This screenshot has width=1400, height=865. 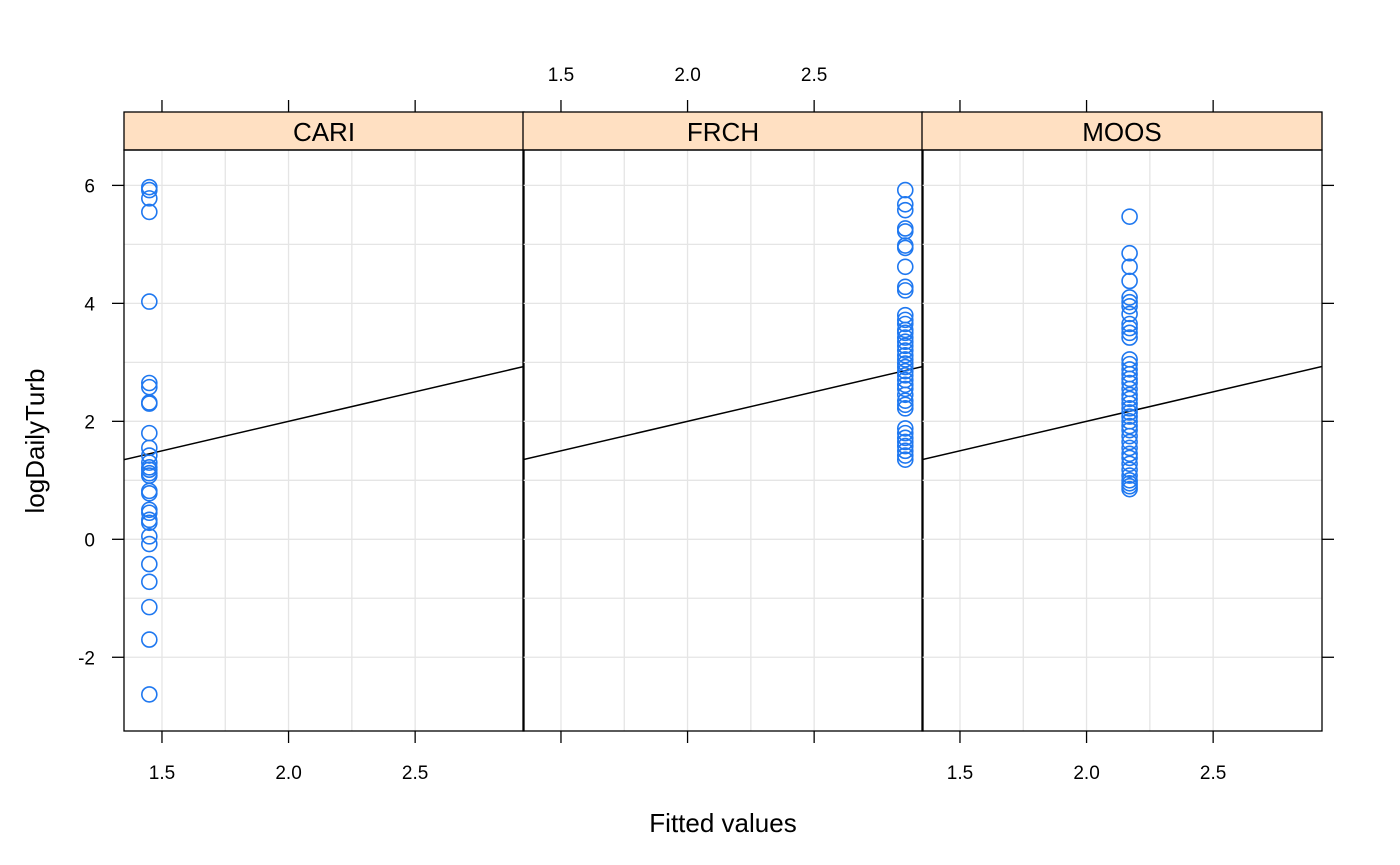 I want to click on y-axis-title: logDailyTurb, so click(x=35, y=441).